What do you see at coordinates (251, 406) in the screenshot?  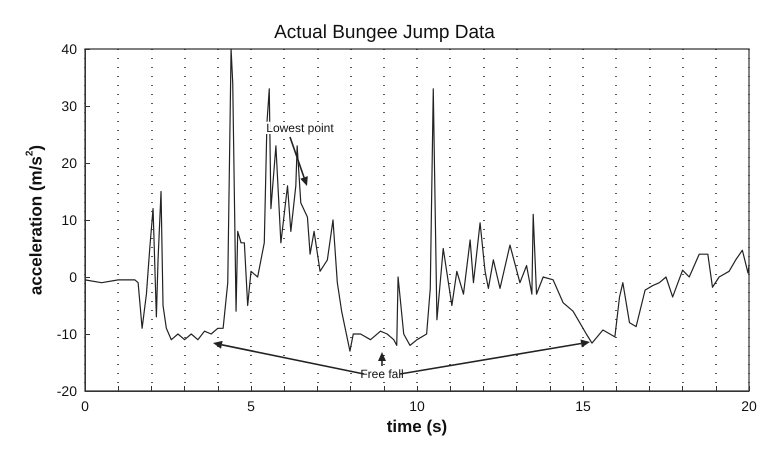 I see `x-tick-label: 5` at bounding box center [251, 406].